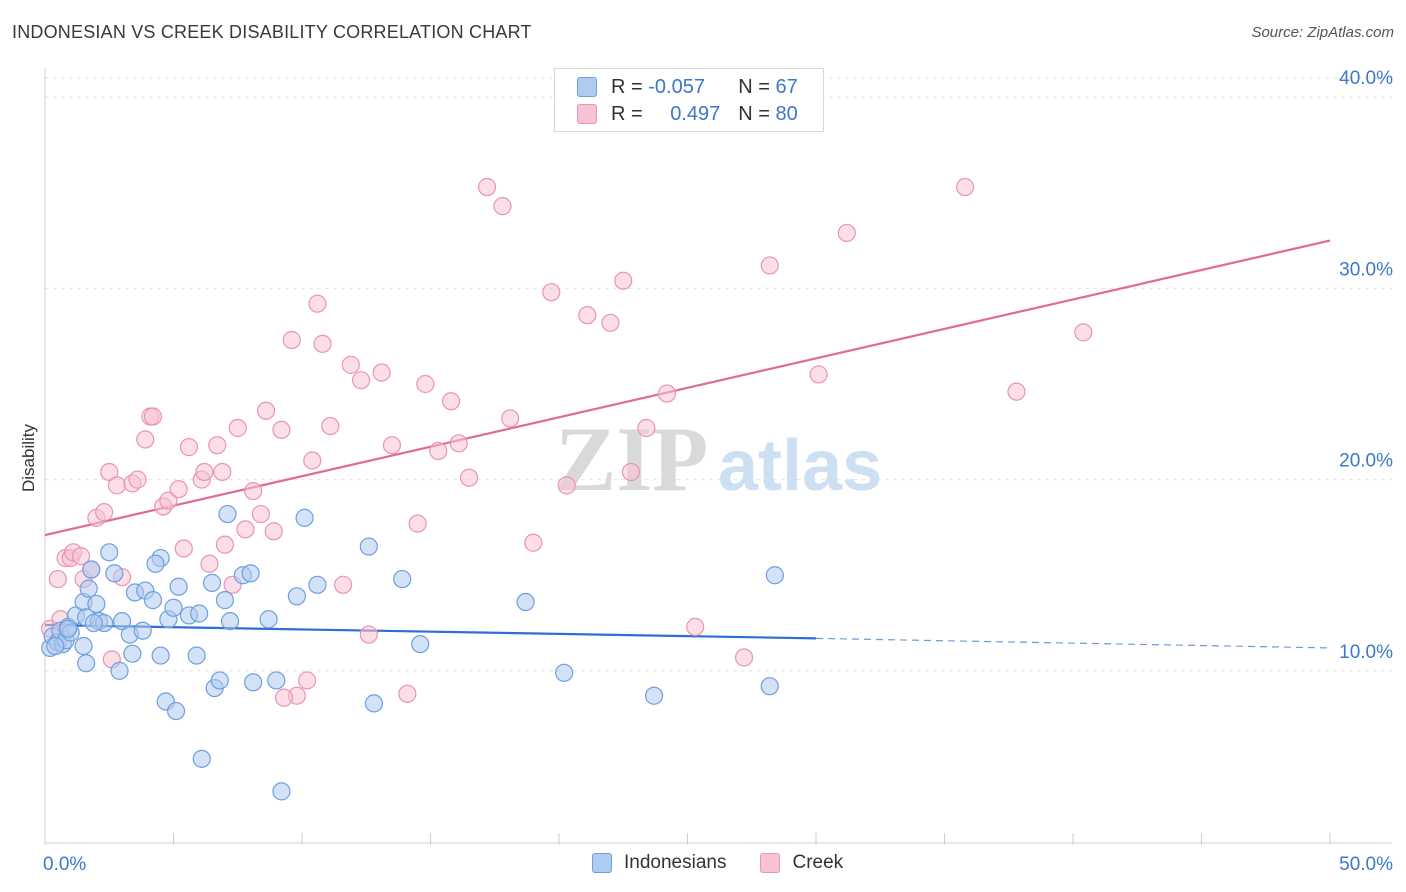 Image resolution: width=1406 pixels, height=892 pixels. Describe the element at coordinates (695, 113) in the screenshot. I see `legend-r-value: 0.497` at that location.